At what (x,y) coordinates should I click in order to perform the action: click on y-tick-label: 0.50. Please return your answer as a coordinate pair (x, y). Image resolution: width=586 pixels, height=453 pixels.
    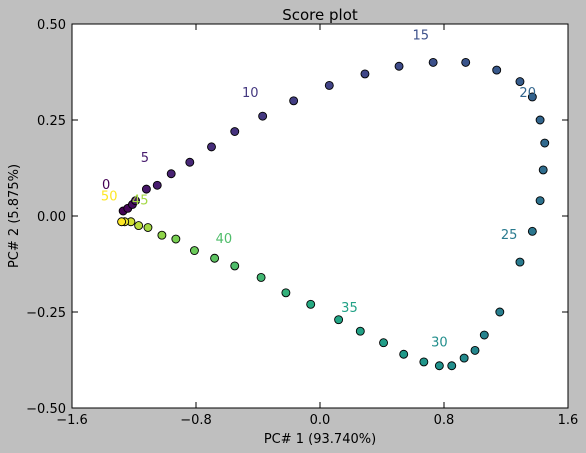
    Looking at the image, I should click on (51, 25).